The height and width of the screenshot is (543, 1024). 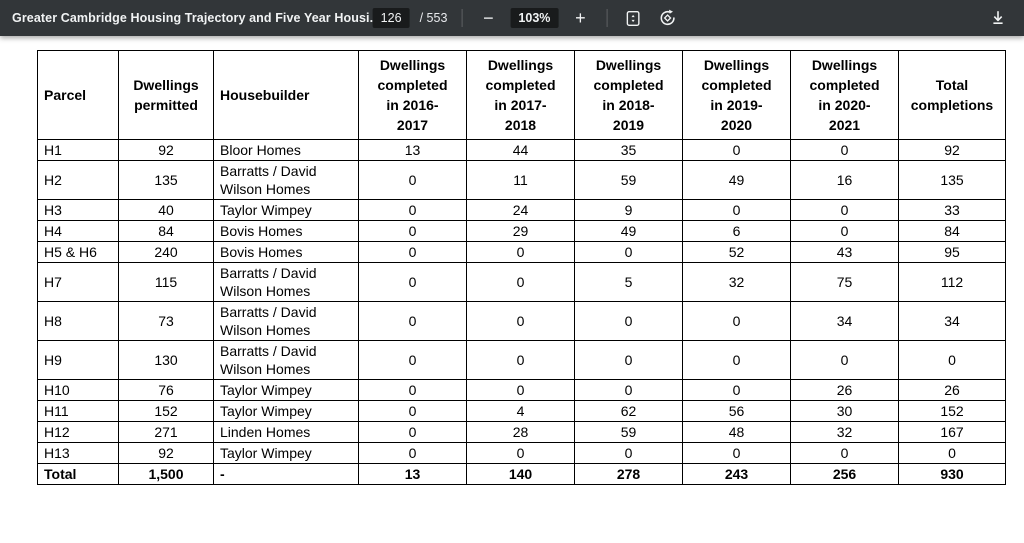 What do you see at coordinates (628, 210) in the screenshot?
I see `cell-completed-2018-2019: 9` at bounding box center [628, 210].